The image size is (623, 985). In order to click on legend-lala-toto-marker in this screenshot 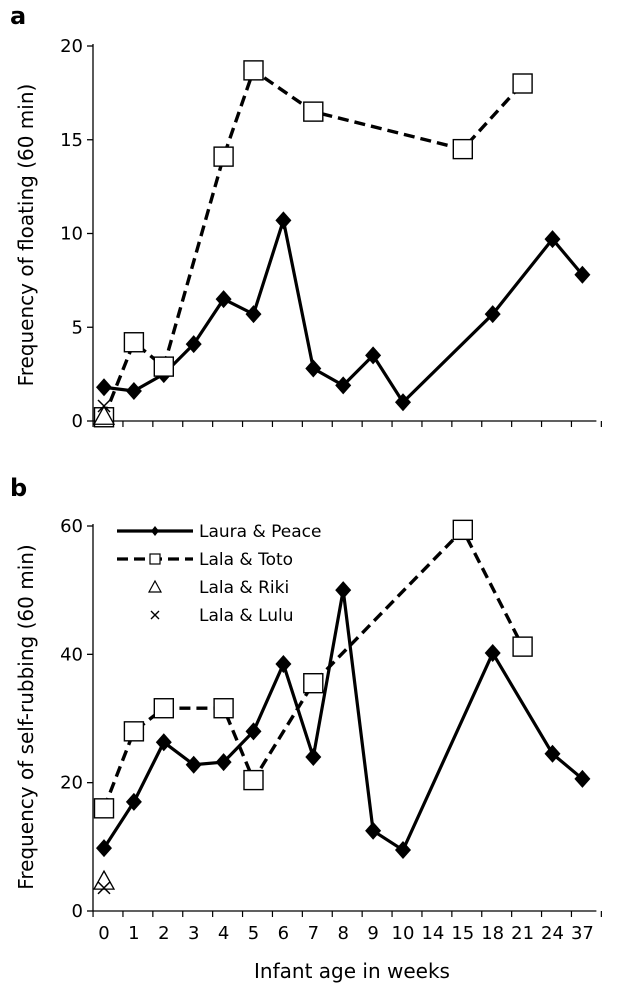, I will do `click(155, 559)`.